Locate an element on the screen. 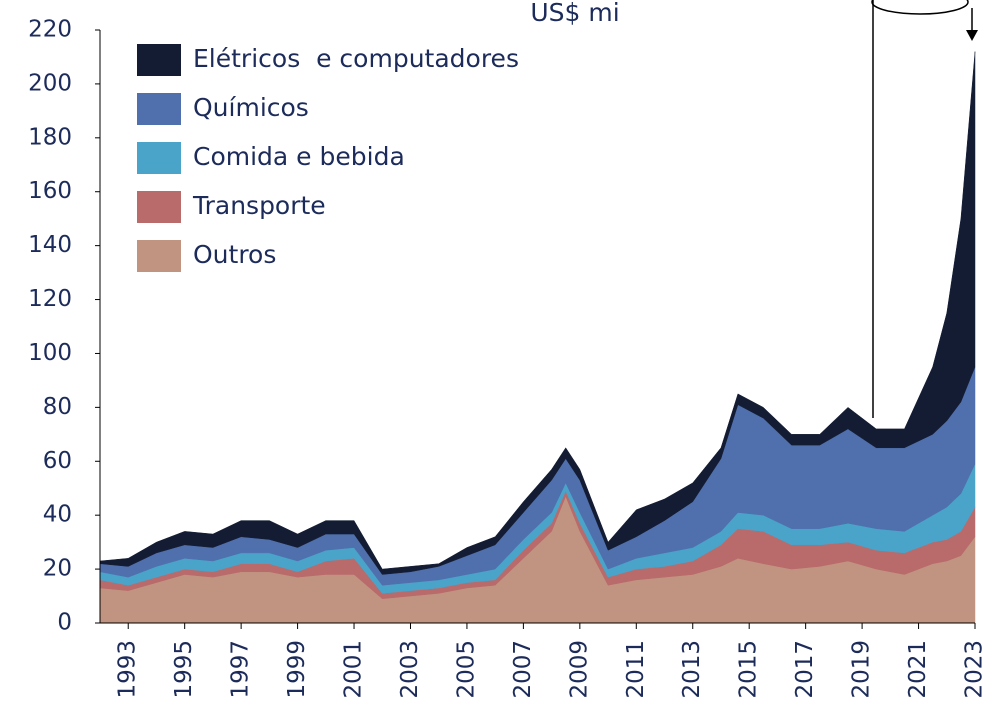 Image resolution: width=1004 pixels, height=707 pixels. callout-ellipse is located at coordinates (920, 7).